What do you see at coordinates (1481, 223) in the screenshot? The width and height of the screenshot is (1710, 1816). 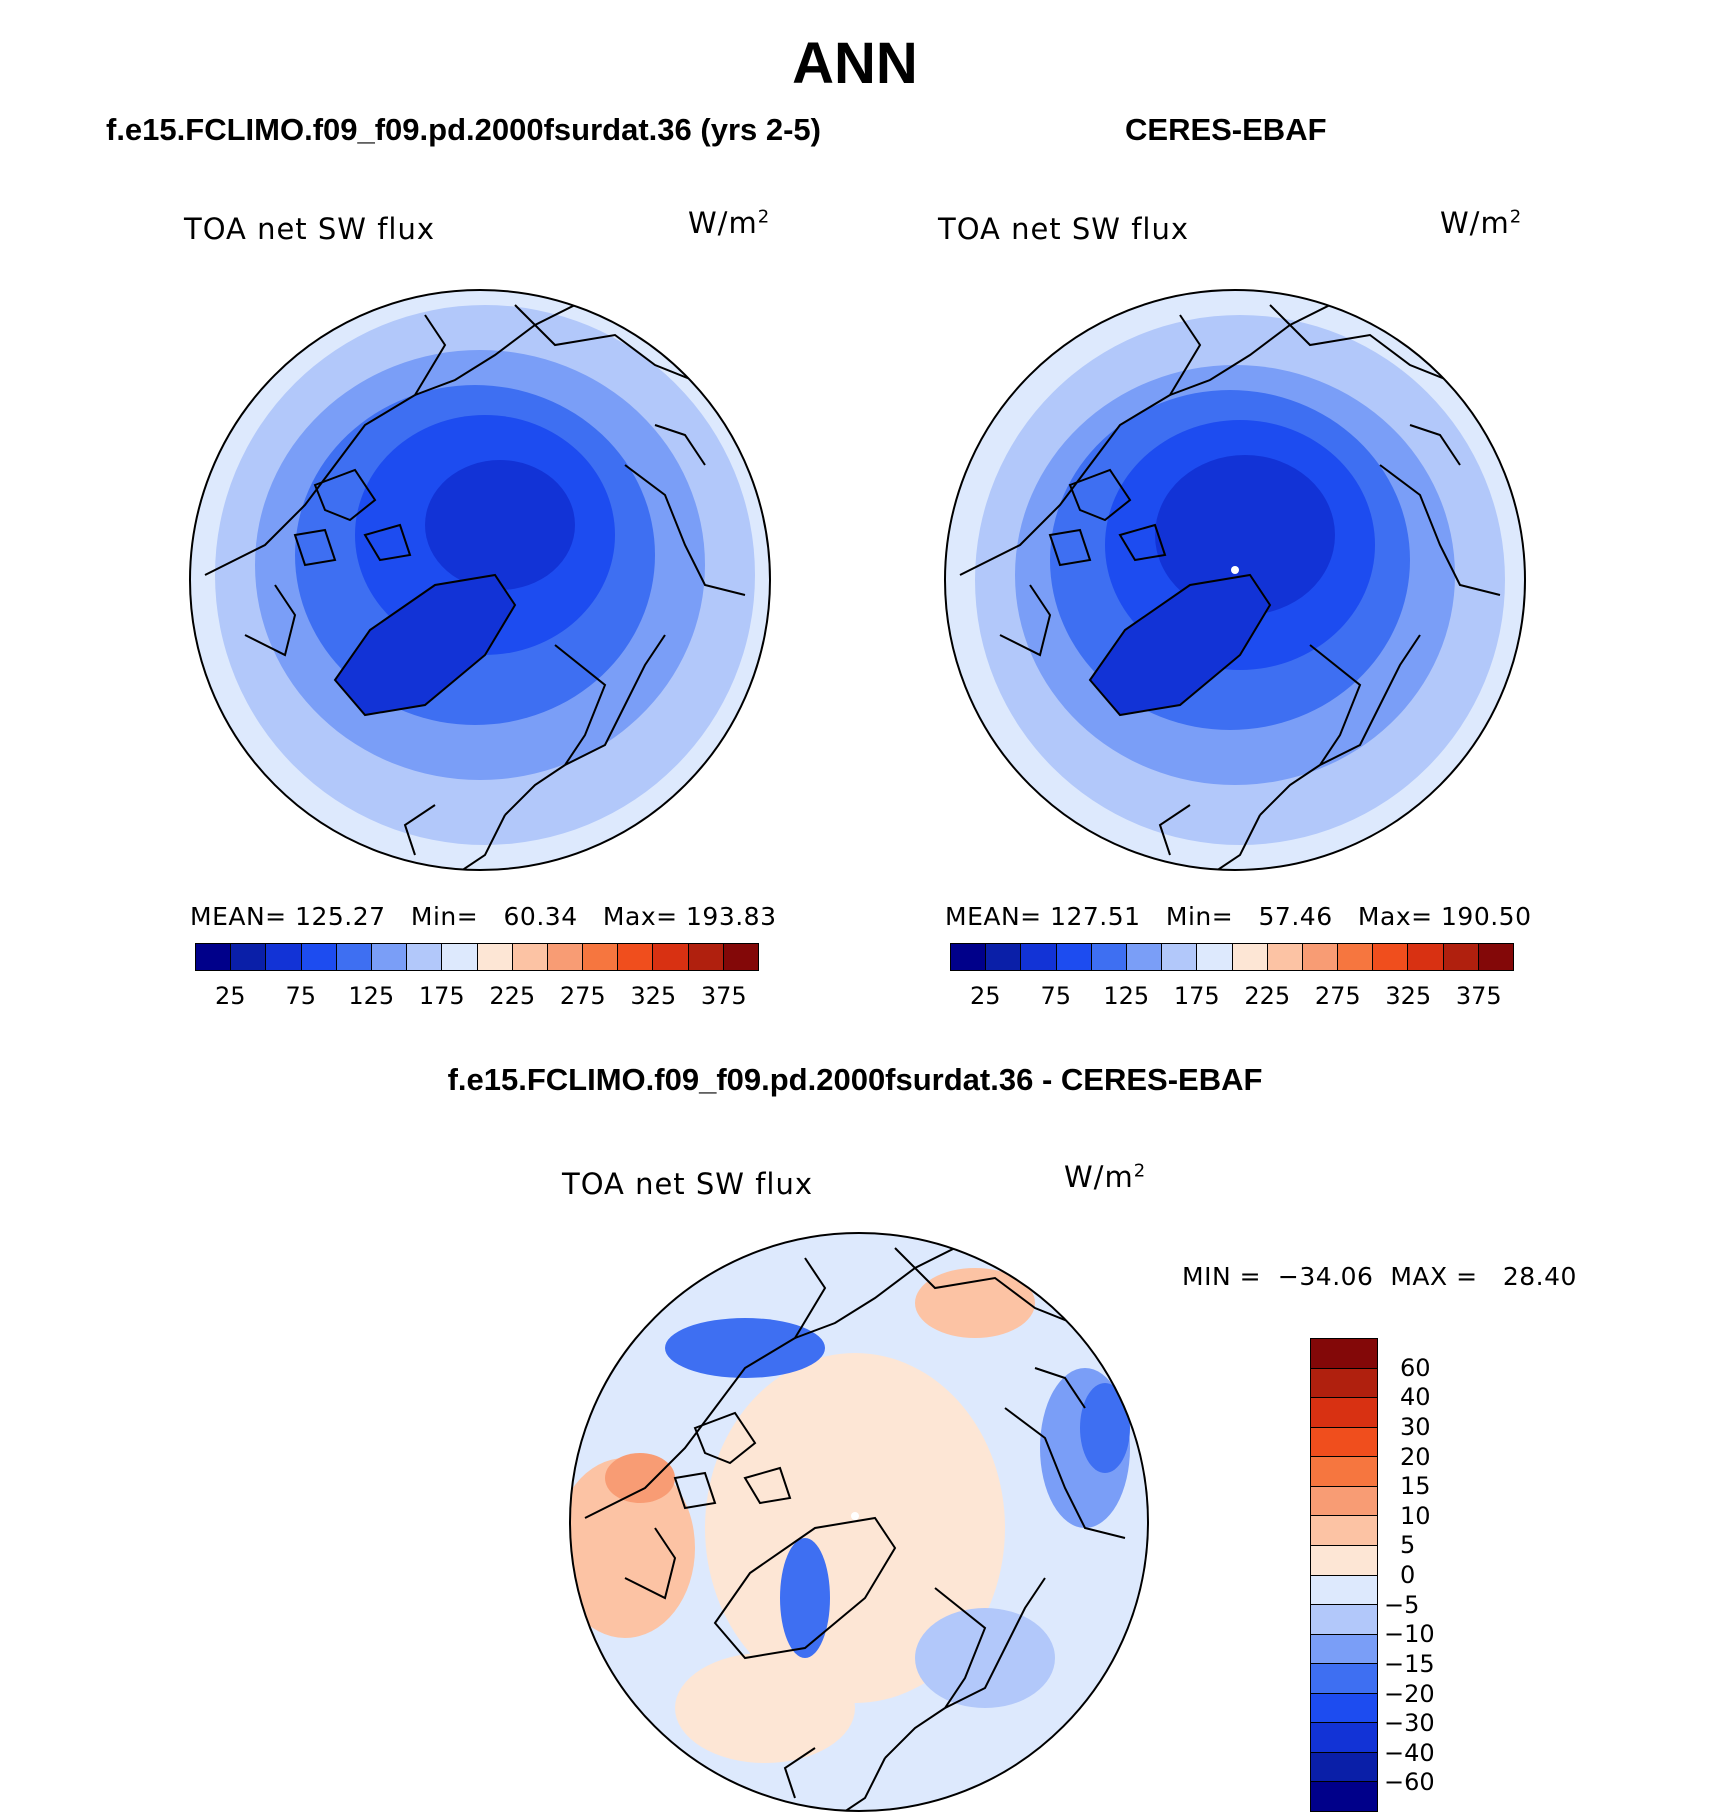 I see `obs-units-label: W/m2` at bounding box center [1481, 223].